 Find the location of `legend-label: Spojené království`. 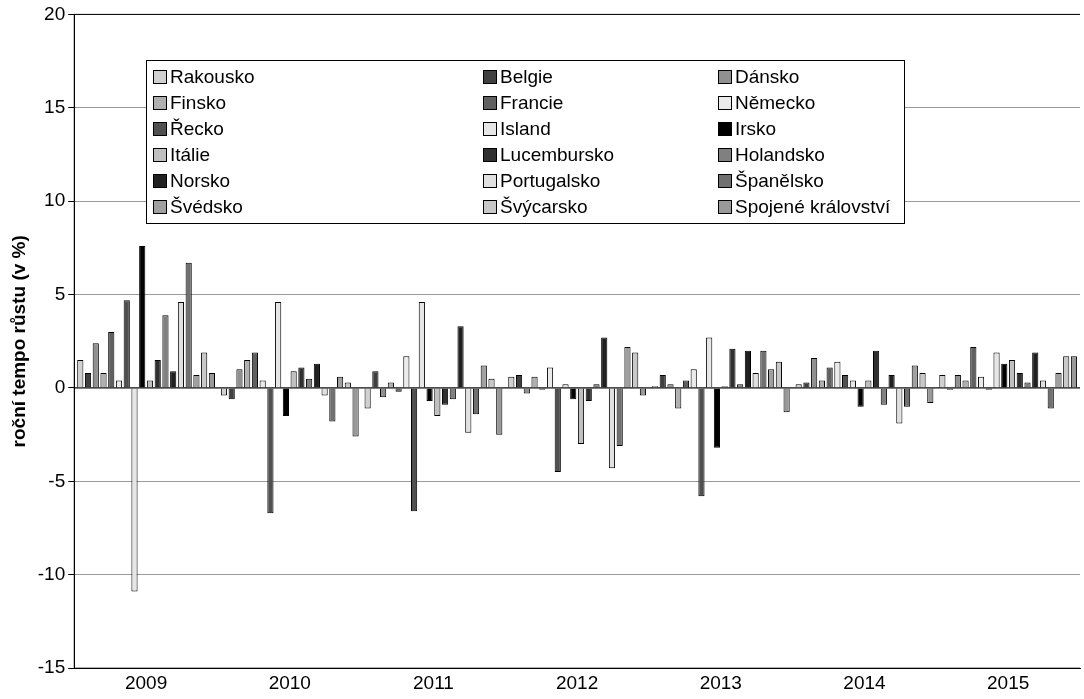

legend-label: Spojené království is located at coordinates (813, 207).